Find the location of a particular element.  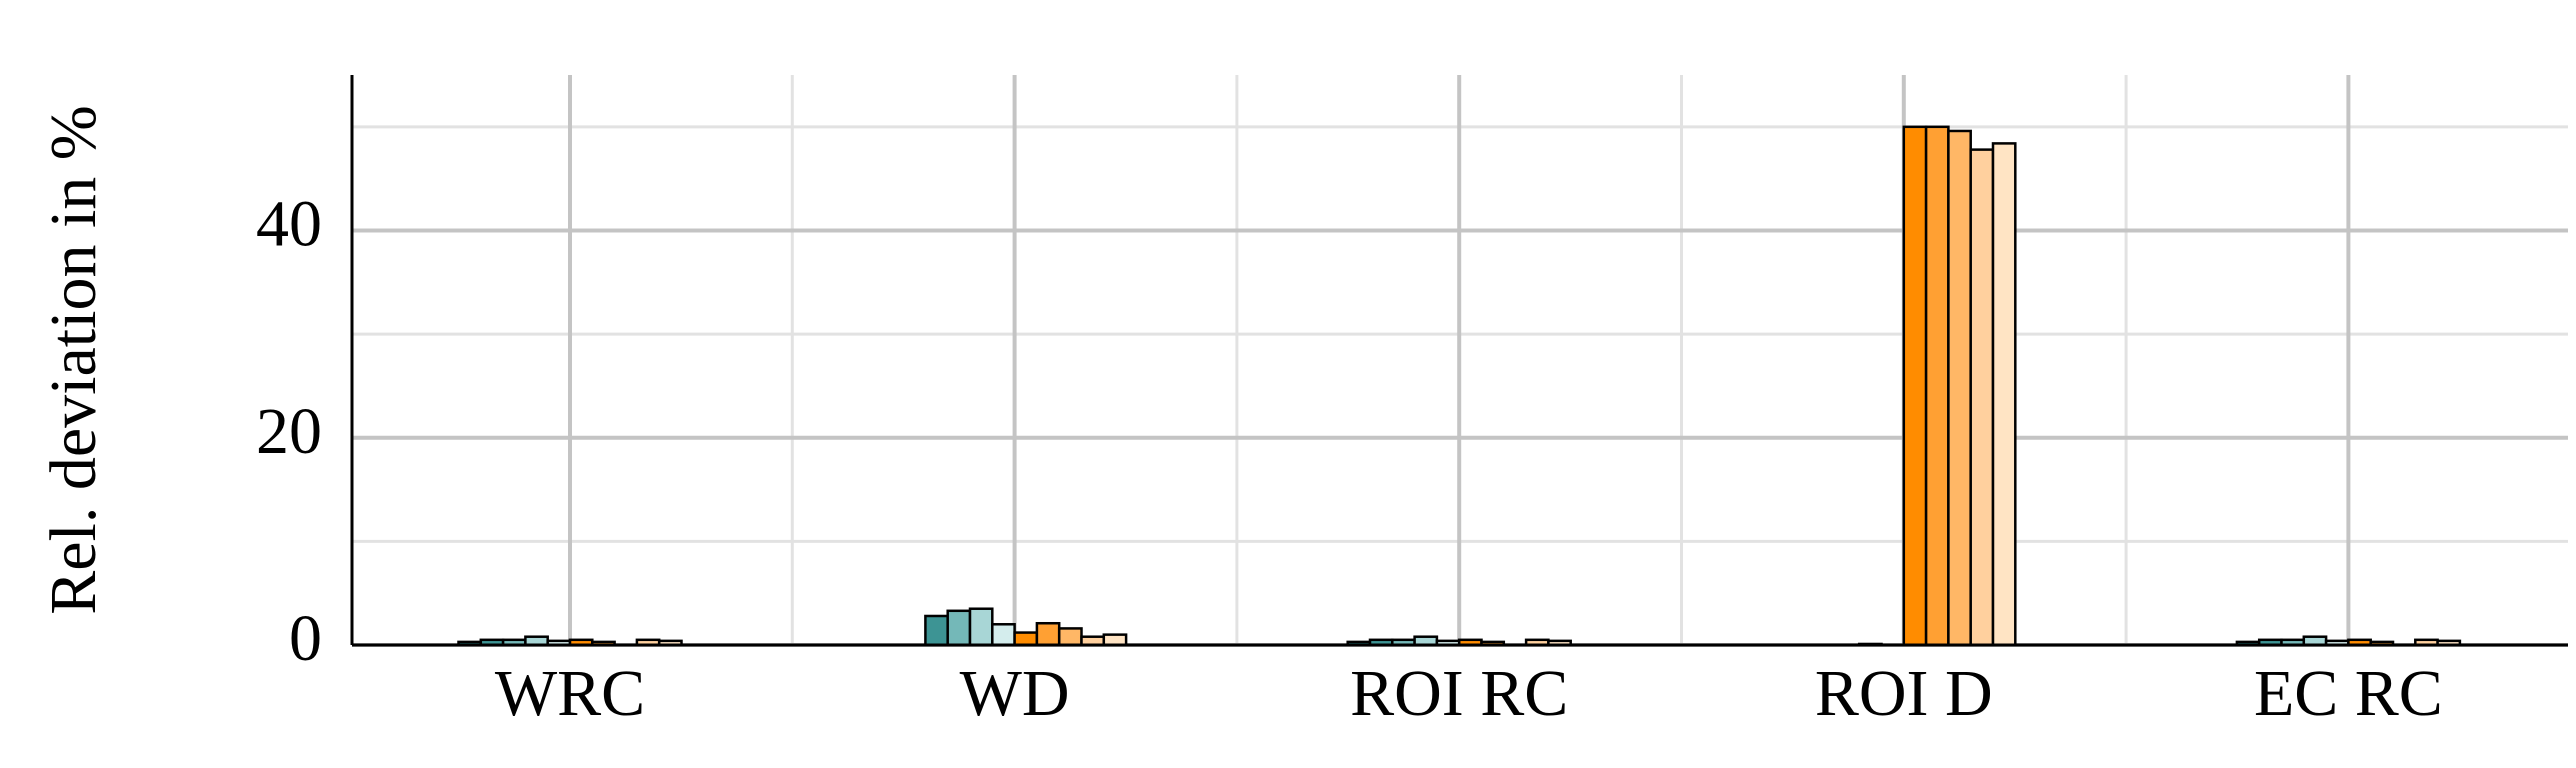

x-tick-label: WRC is located at coordinates (570, 693).